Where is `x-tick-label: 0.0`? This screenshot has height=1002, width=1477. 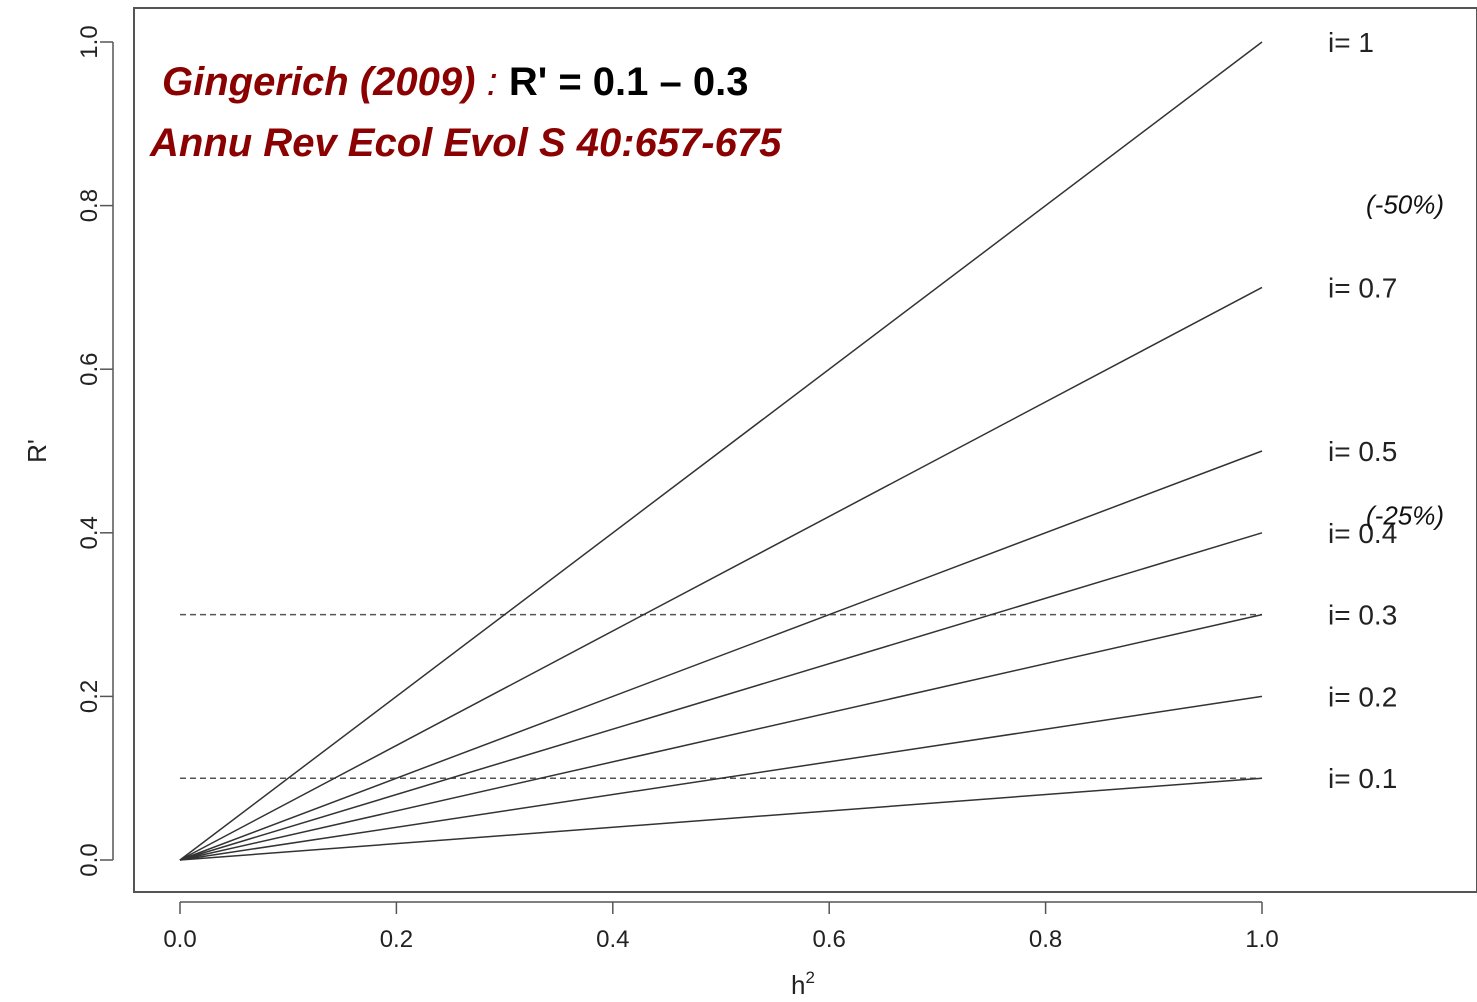
x-tick-label: 0.0 is located at coordinates (179, 939).